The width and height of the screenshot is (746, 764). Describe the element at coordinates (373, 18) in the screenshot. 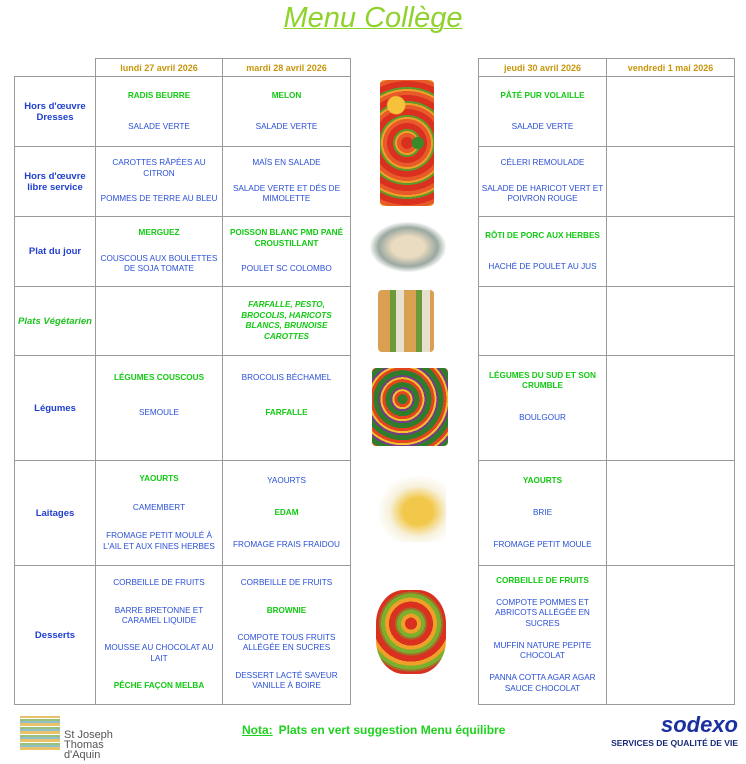

I see `page-title: Menu Collège` at that location.